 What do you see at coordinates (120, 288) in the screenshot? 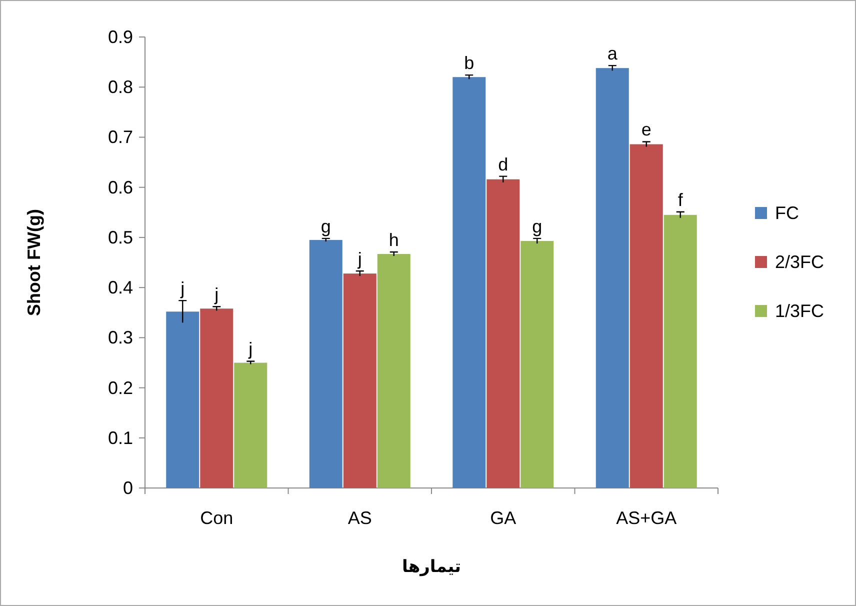
I see `y-tick-label: 0.4` at bounding box center [120, 288].